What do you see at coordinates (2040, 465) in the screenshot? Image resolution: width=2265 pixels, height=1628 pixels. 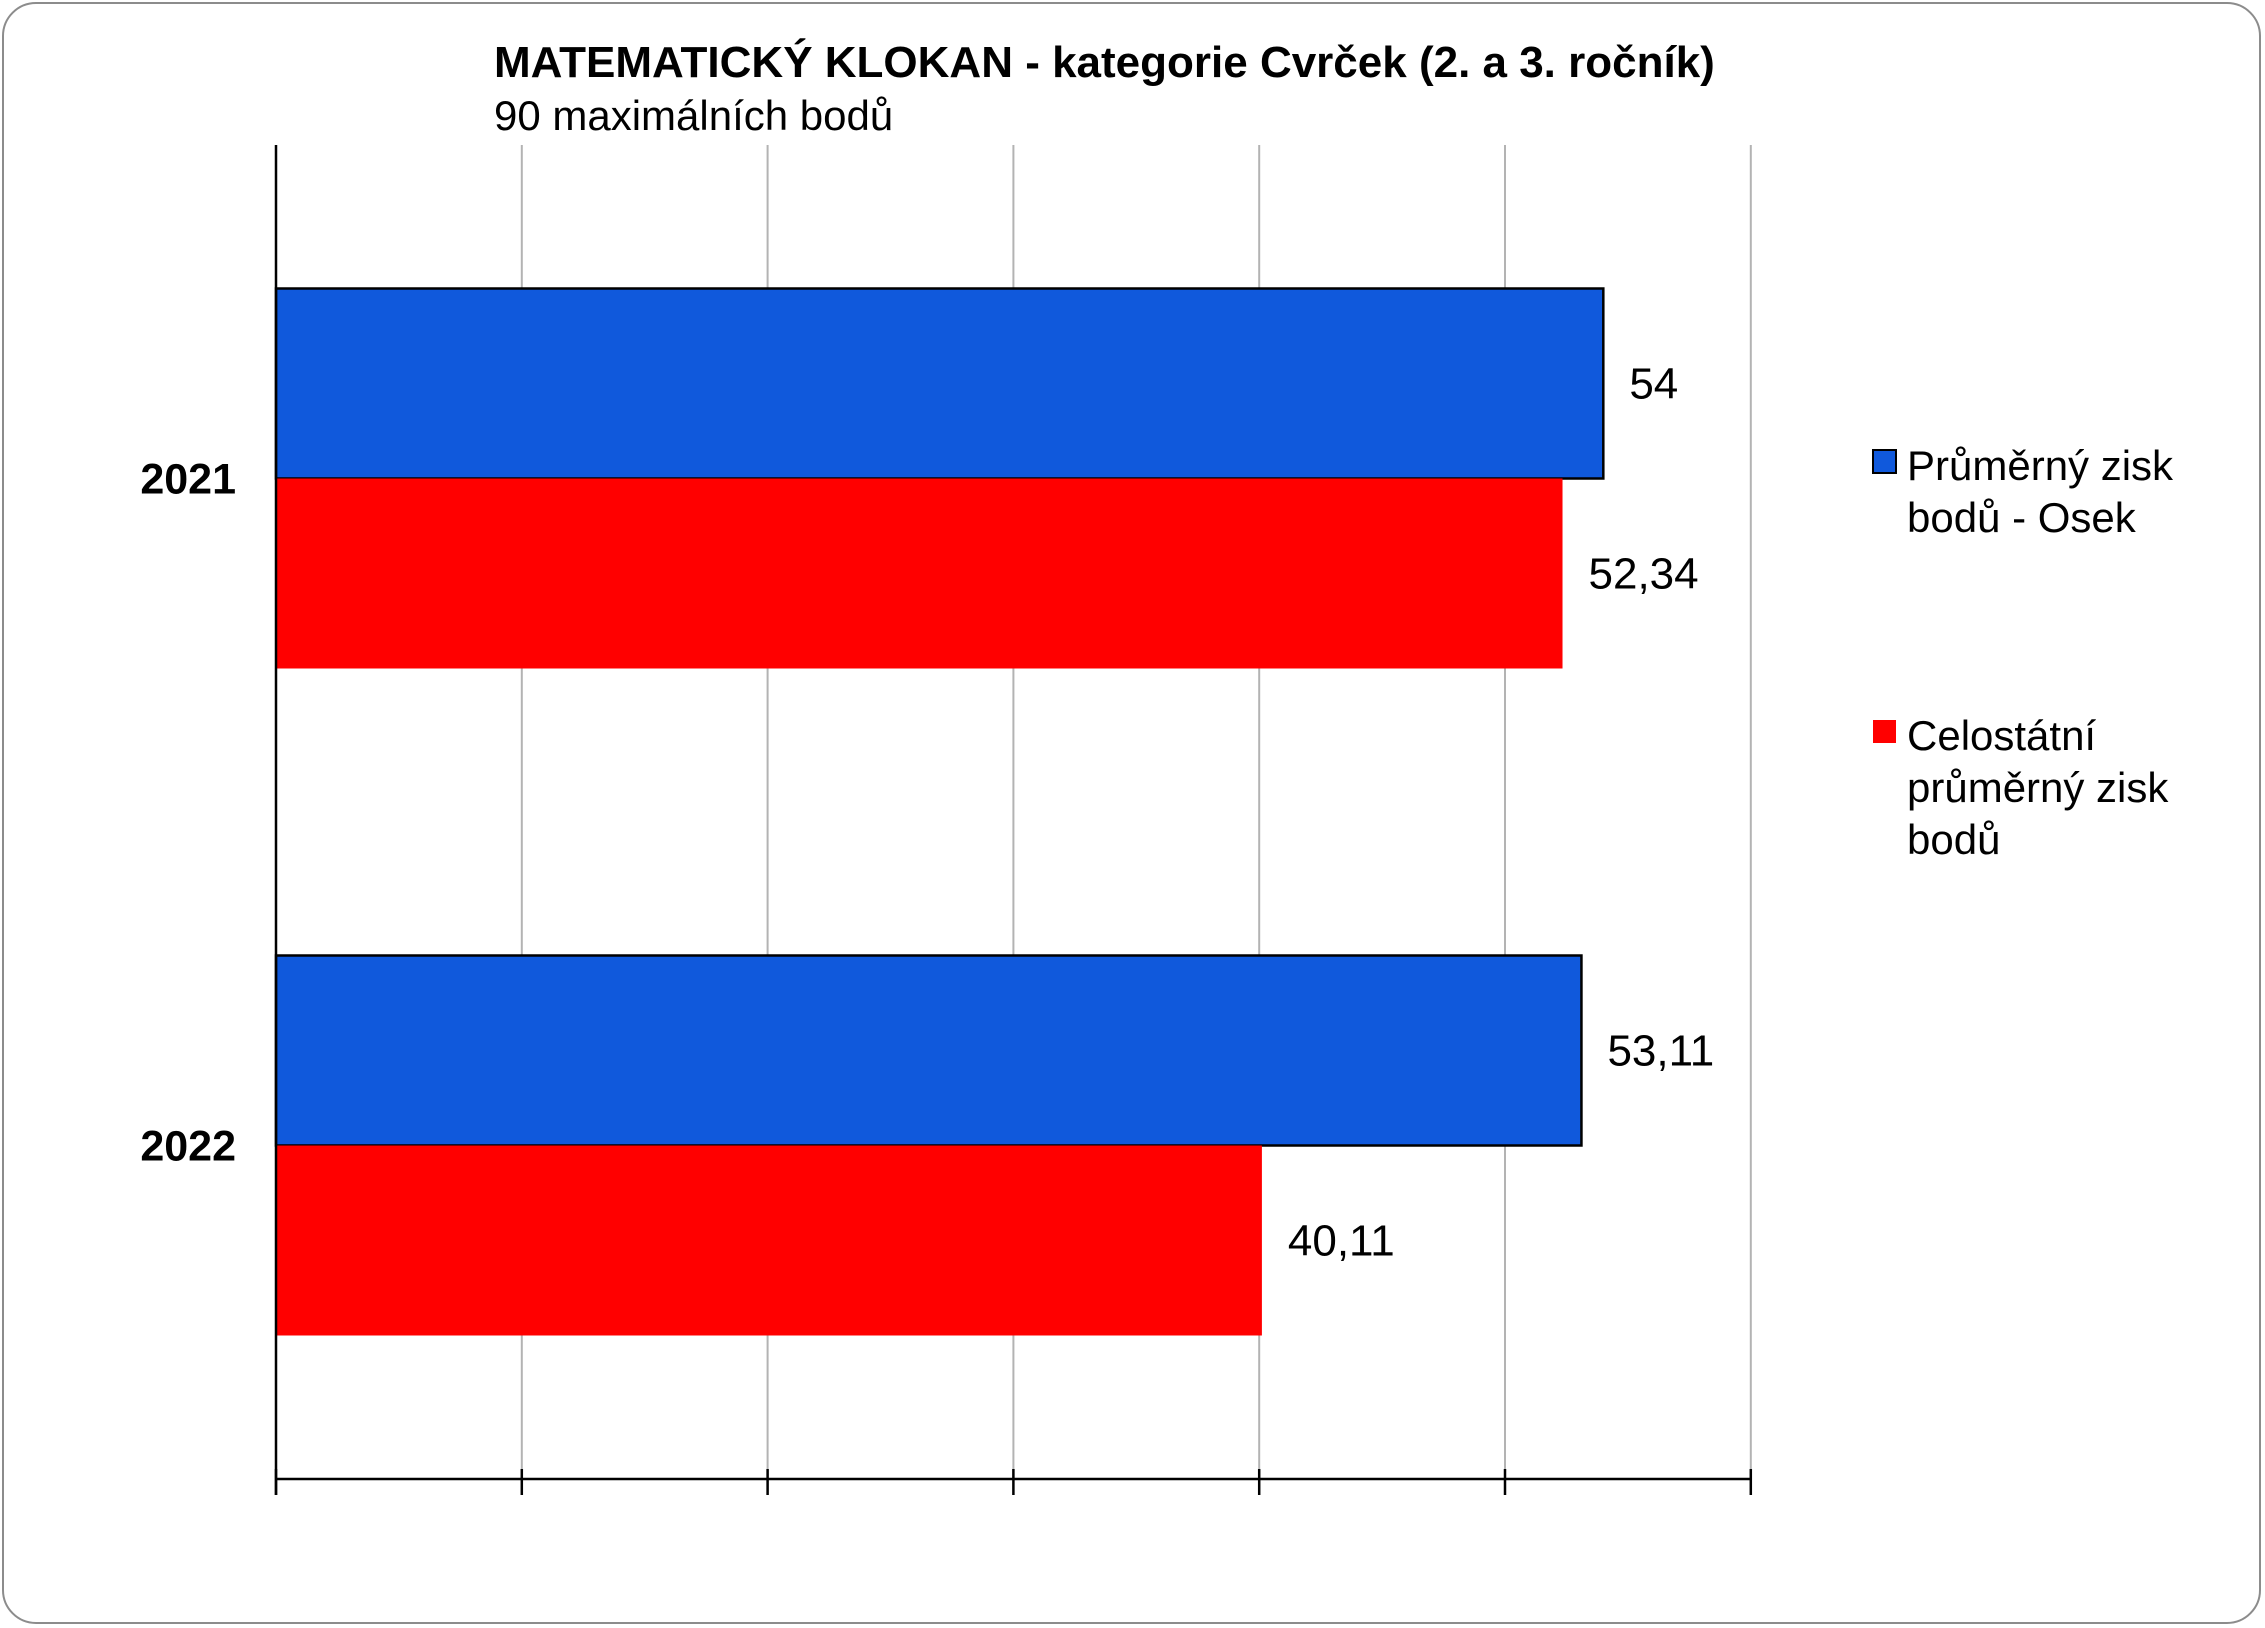 I see `legend-label-line: Průměrný zisk` at bounding box center [2040, 465].